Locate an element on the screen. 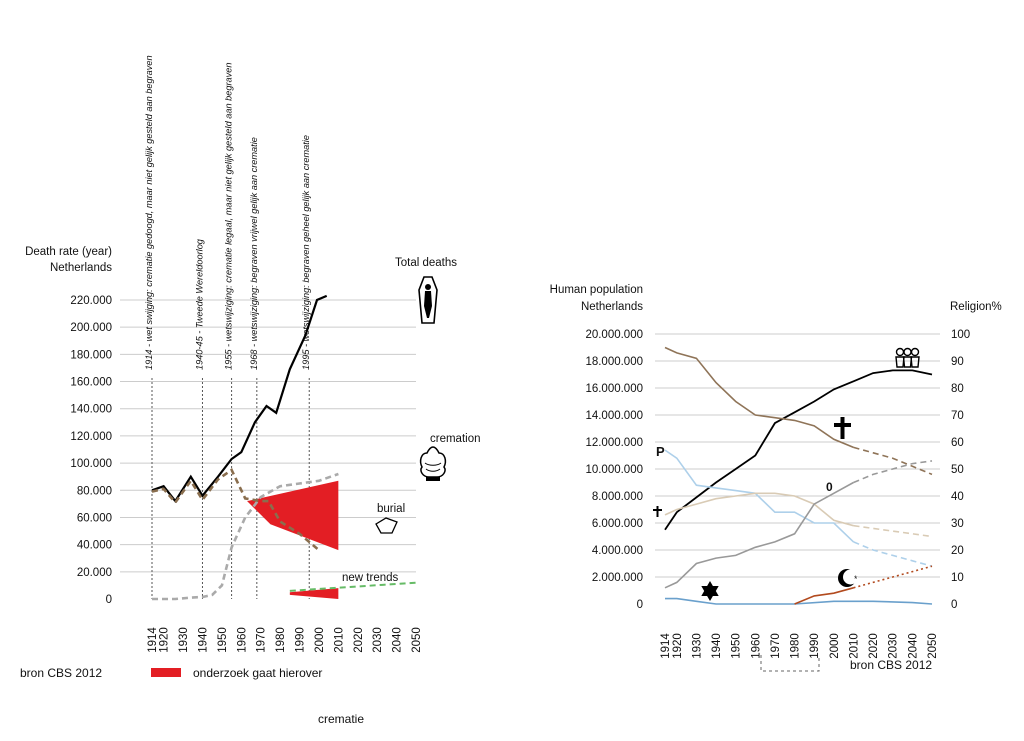 Image resolution: width=1024 pixels, height=741 pixels. right-x-tick-label: 2050 is located at coordinates (933, 646).